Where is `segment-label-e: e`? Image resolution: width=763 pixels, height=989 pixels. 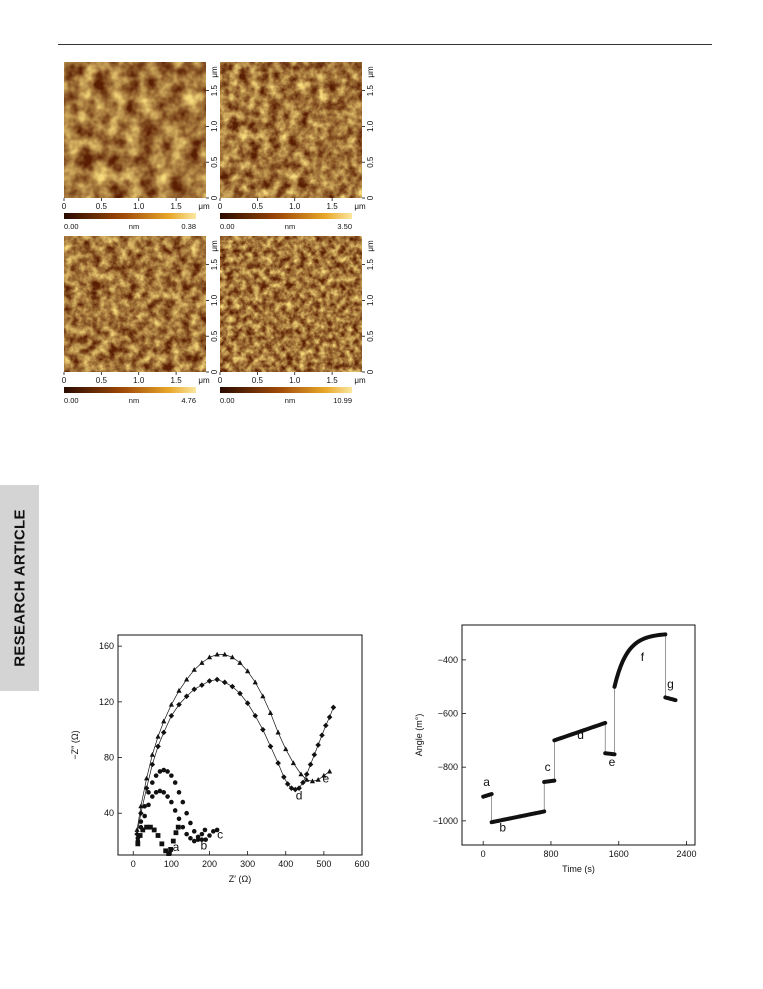 segment-label-e: e is located at coordinates (612, 762).